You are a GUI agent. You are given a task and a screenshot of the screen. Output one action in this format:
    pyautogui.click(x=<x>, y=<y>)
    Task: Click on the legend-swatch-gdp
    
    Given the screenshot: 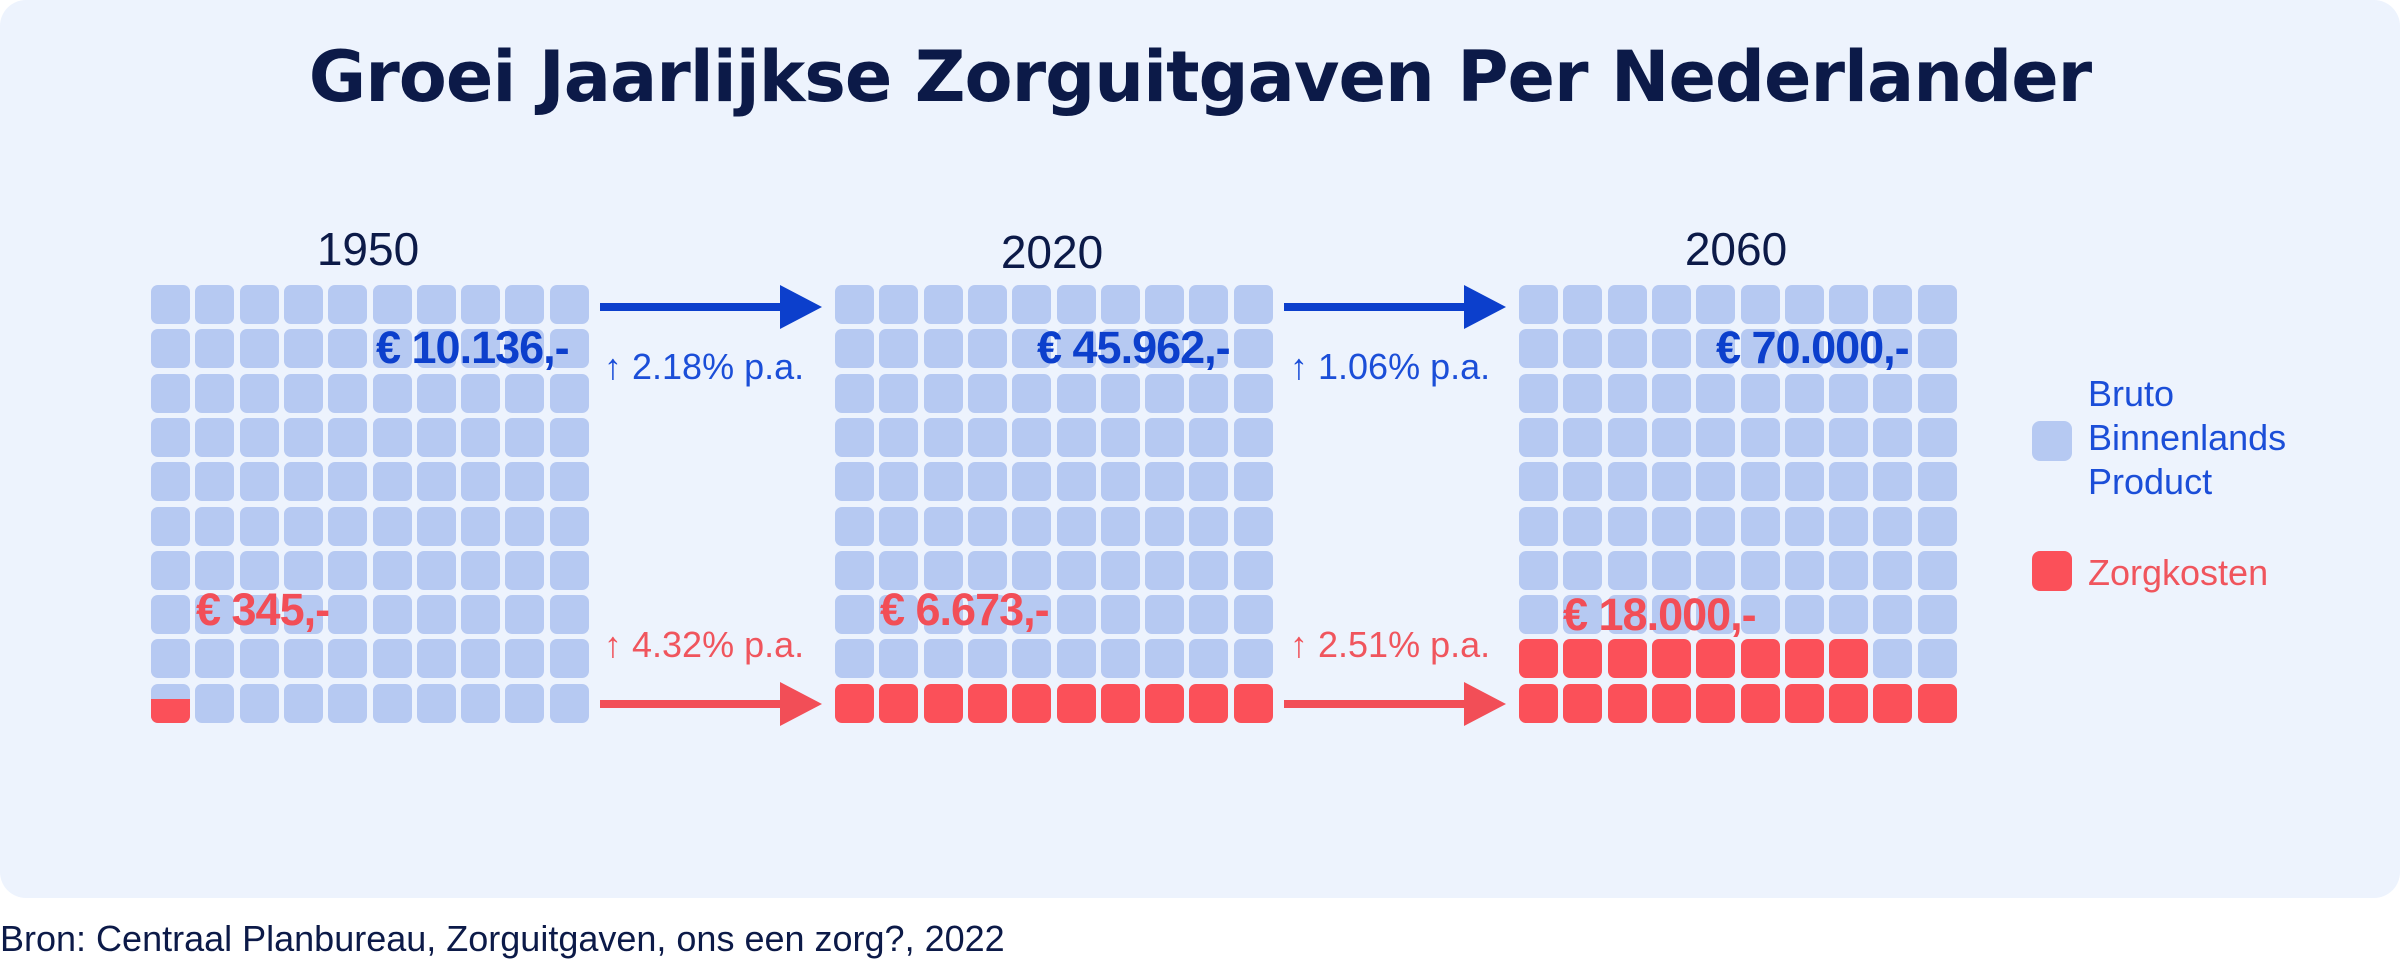 What is the action you would take?
    pyautogui.click(x=2052, y=441)
    